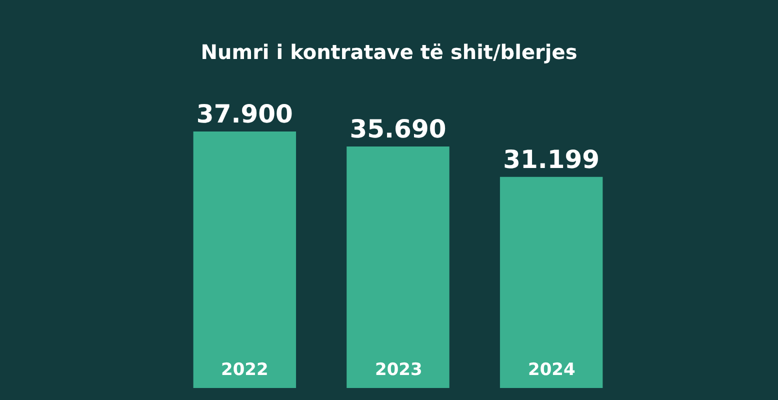 The image size is (778, 400). What do you see at coordinates (398, 129) in the screenshot?
I see `data-label: 35.690` at bounding box center [398, 129].